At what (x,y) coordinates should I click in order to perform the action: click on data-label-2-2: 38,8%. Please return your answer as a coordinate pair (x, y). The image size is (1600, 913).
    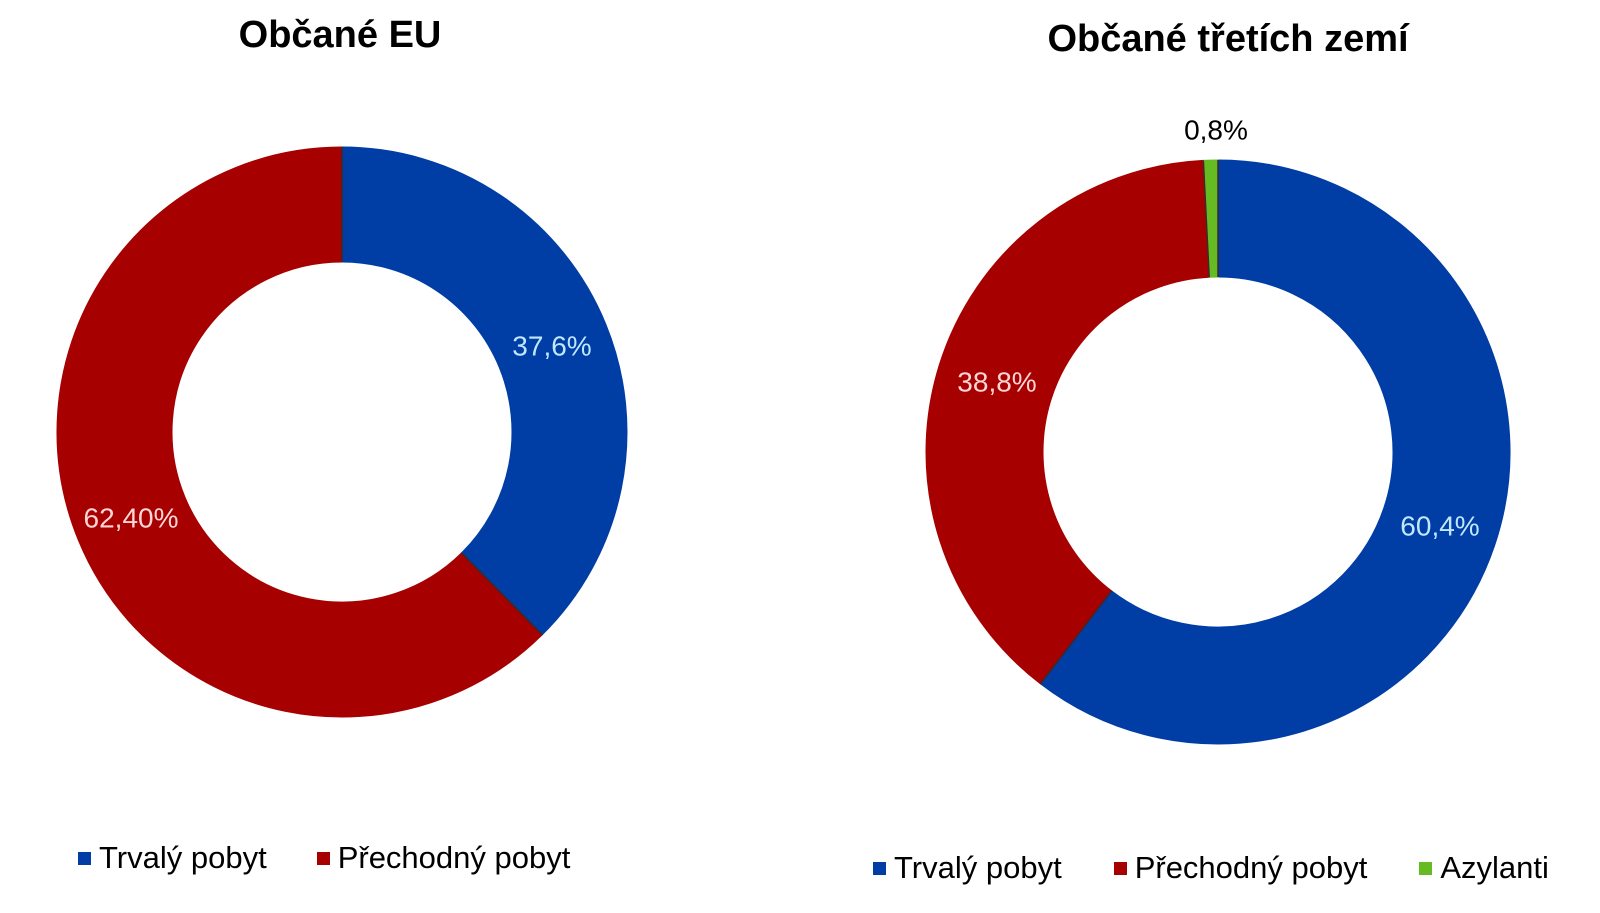
    Looking at the image, I should click on (996, 381).